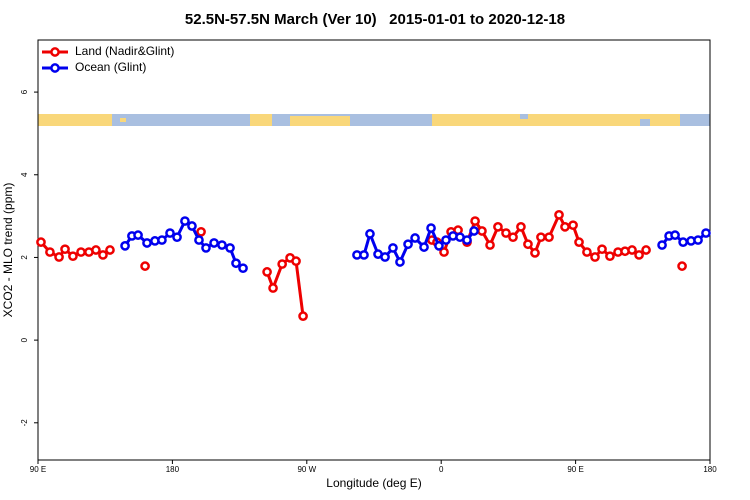 Image resolution: width=750 pixels, height=500 pixels. I want to click on x-axis-label: Longitude (deg E), so click(373, 483).